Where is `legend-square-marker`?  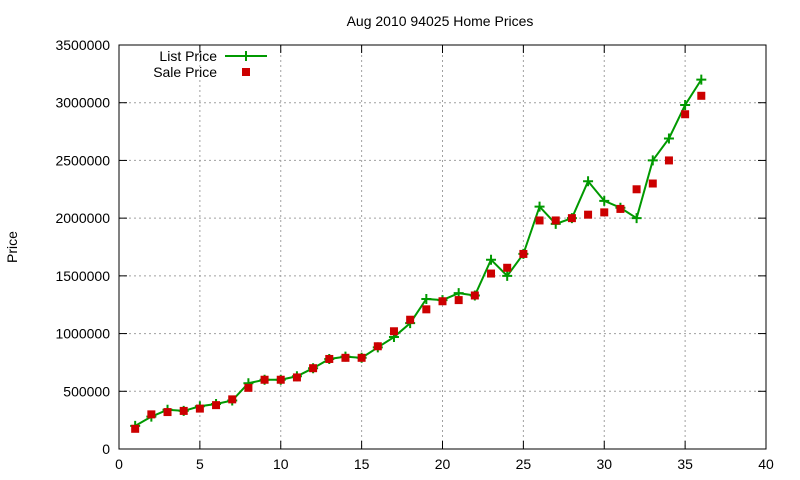 legend-square-marker is located at coordinates (246, 72).